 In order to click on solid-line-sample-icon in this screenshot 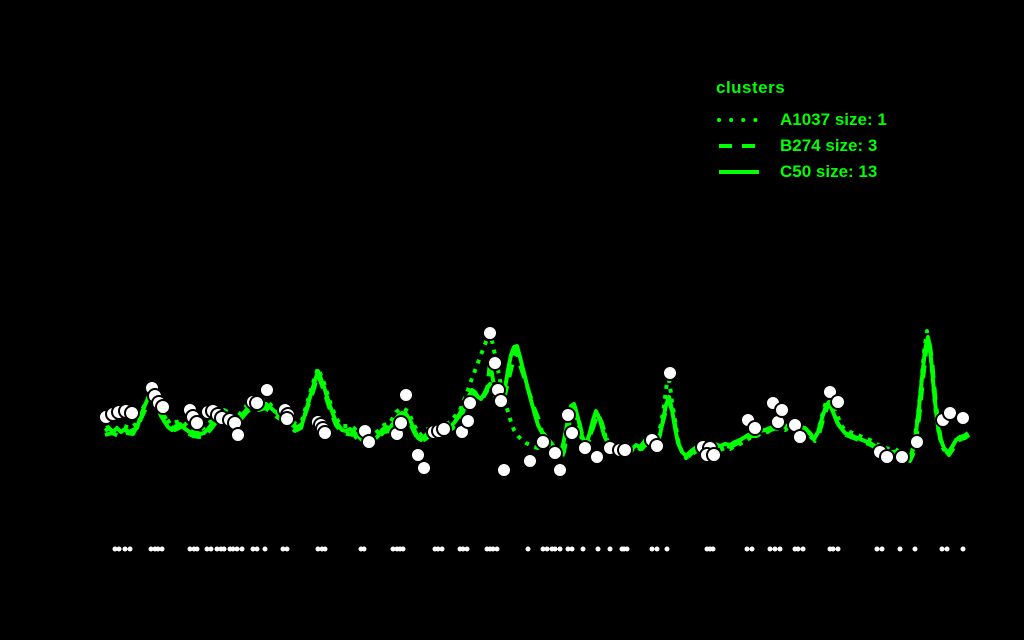, I will do `click(739, 172)`.